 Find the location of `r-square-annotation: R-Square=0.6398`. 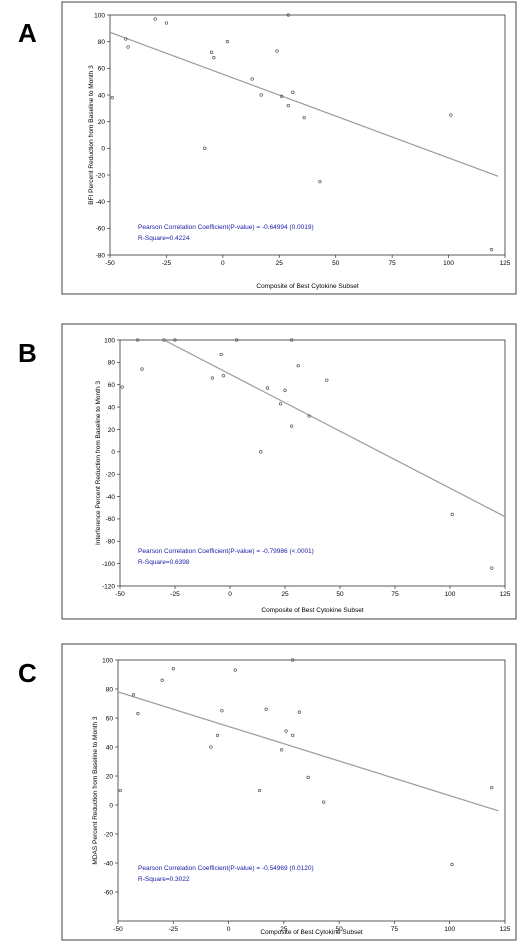

r-square-annotation: R-Square=0.6398 is located at coordinates (164, 562).